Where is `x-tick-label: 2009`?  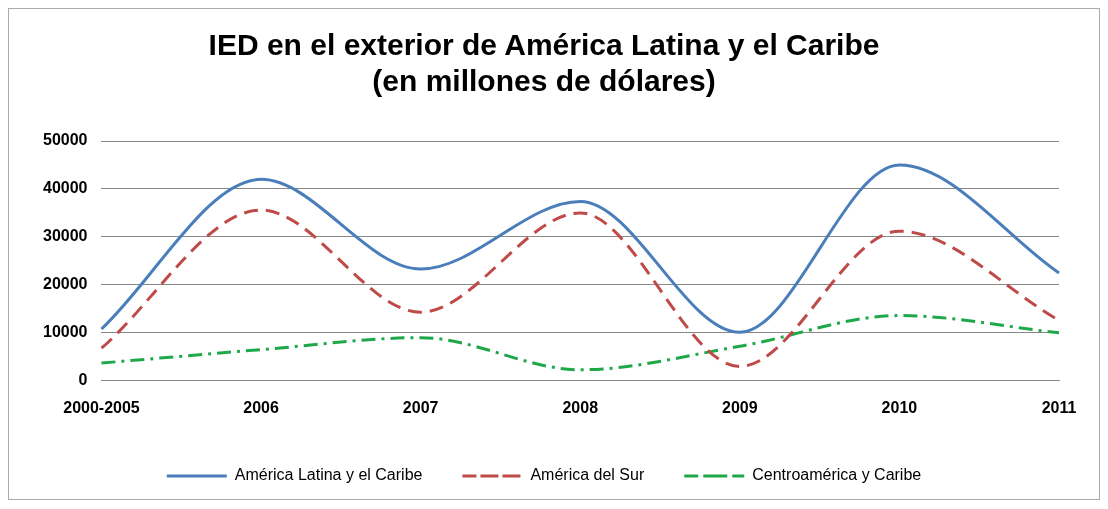 x-tick-label: 2009 is located at coordinates (740, 407).